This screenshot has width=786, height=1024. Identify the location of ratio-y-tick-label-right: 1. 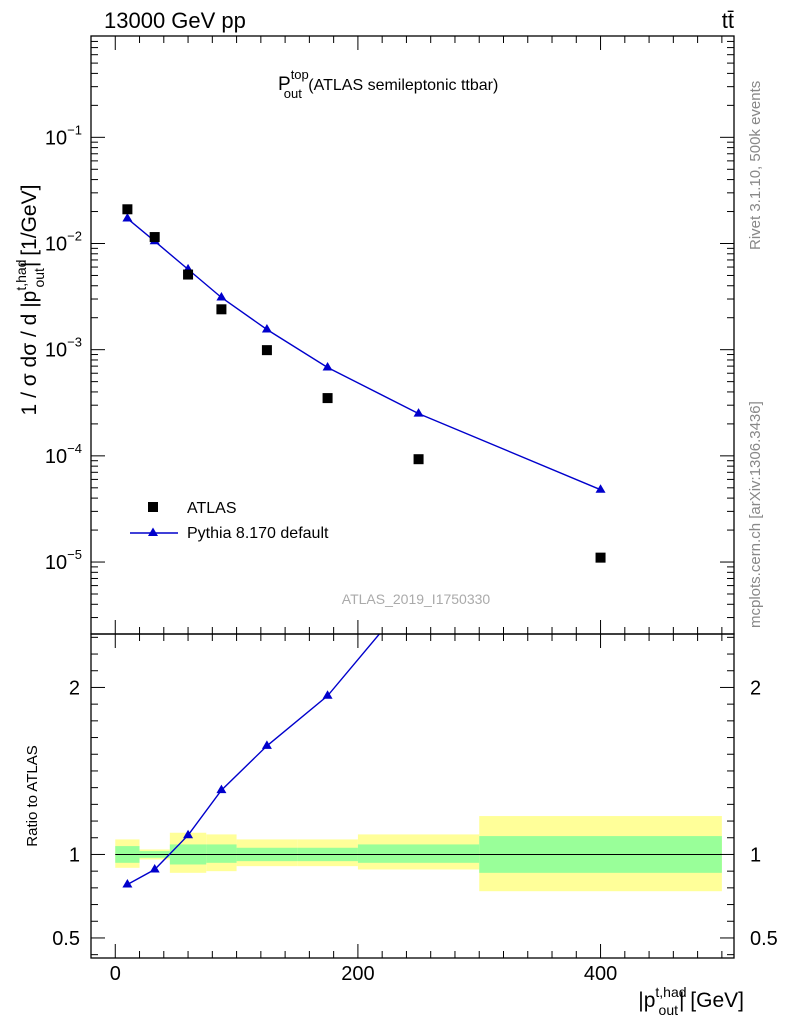
(755, 855).